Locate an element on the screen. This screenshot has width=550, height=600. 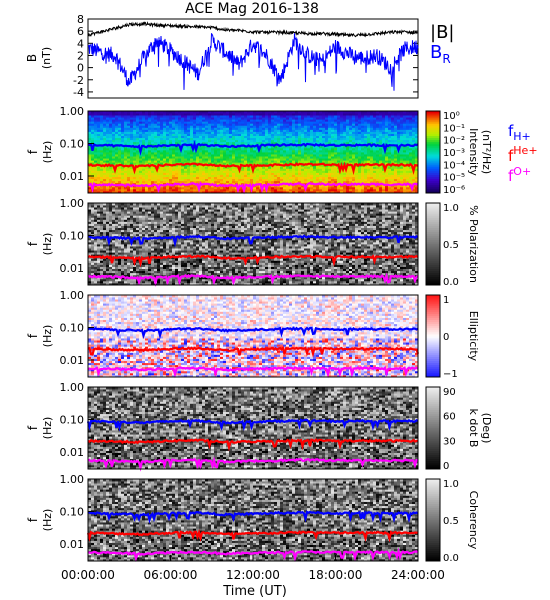
legend-radial-b-sub: R is located at coordinates (446, 59).